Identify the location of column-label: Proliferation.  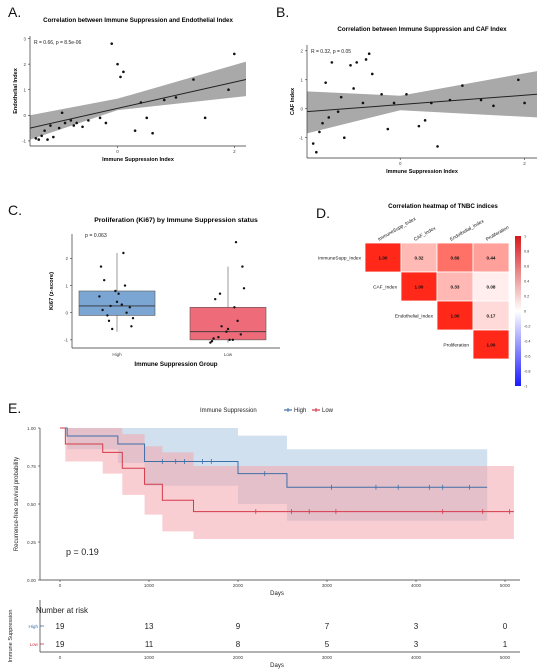
(497, 234).